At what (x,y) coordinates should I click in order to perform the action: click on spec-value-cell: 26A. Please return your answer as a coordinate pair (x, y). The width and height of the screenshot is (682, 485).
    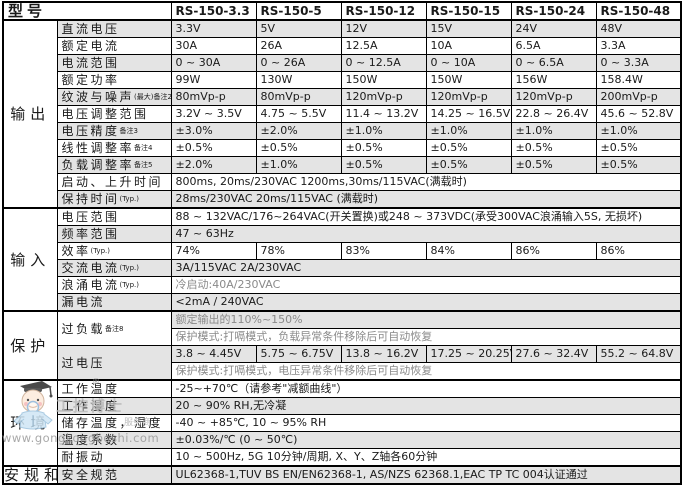
    Looking at the image, I should click on (298, 46).